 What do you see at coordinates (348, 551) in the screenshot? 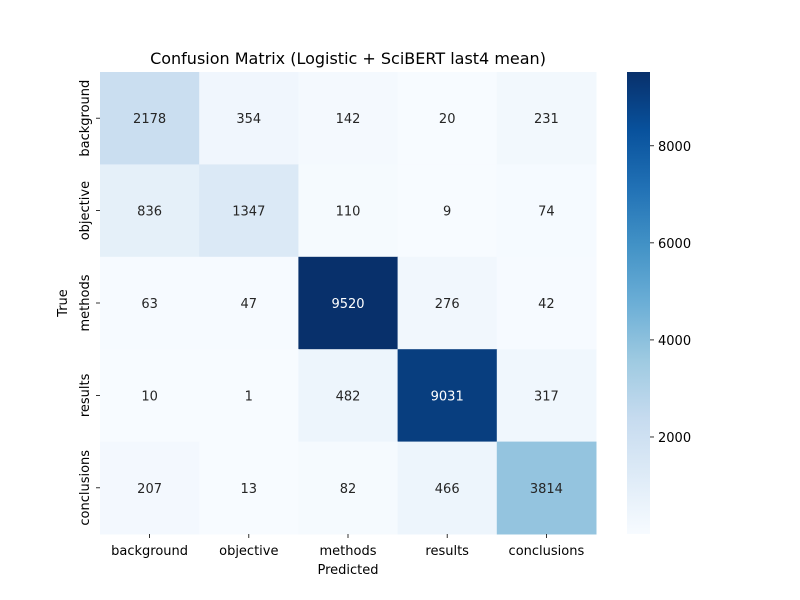
I see `x-tick-label: methods` at bounding box center [348, 551].